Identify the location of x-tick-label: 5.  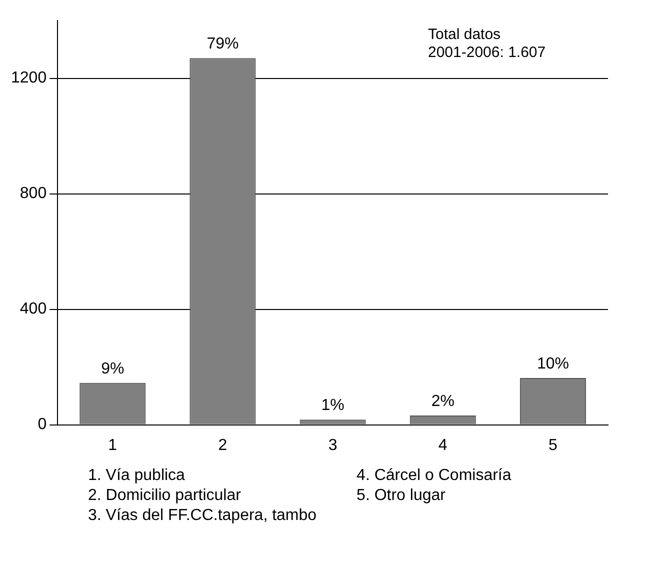
(553, 445).